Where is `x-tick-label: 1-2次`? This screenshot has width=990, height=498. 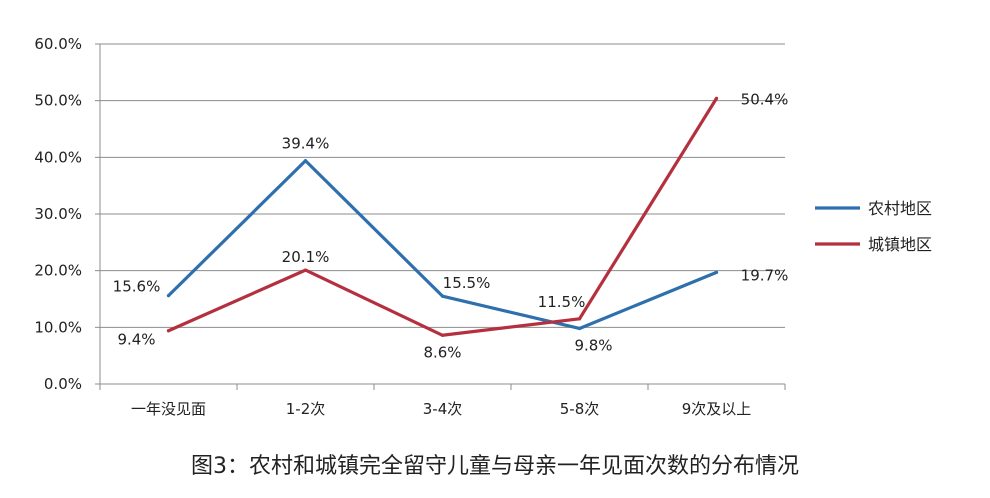
x-tick-label: 1-2次 is located at coordinates (306, 409).